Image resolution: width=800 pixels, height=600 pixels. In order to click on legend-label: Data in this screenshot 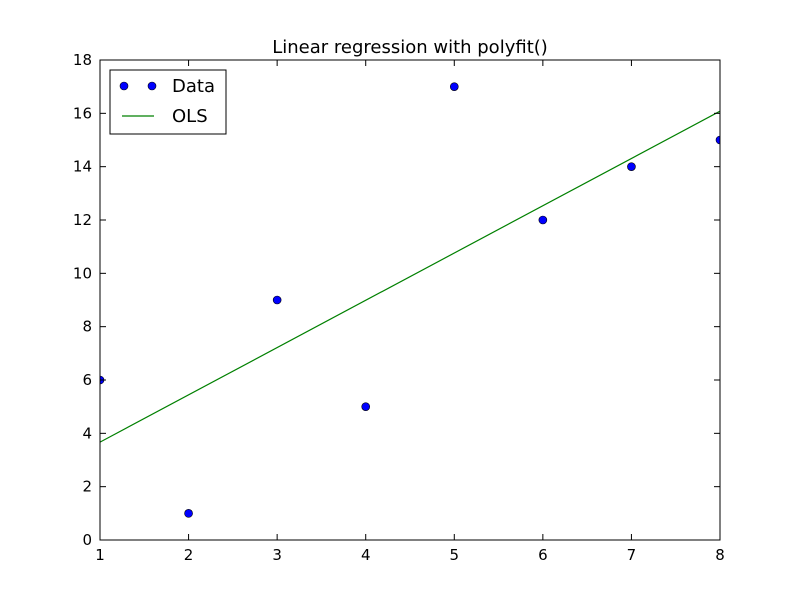, I will do `click(193, 86)`.